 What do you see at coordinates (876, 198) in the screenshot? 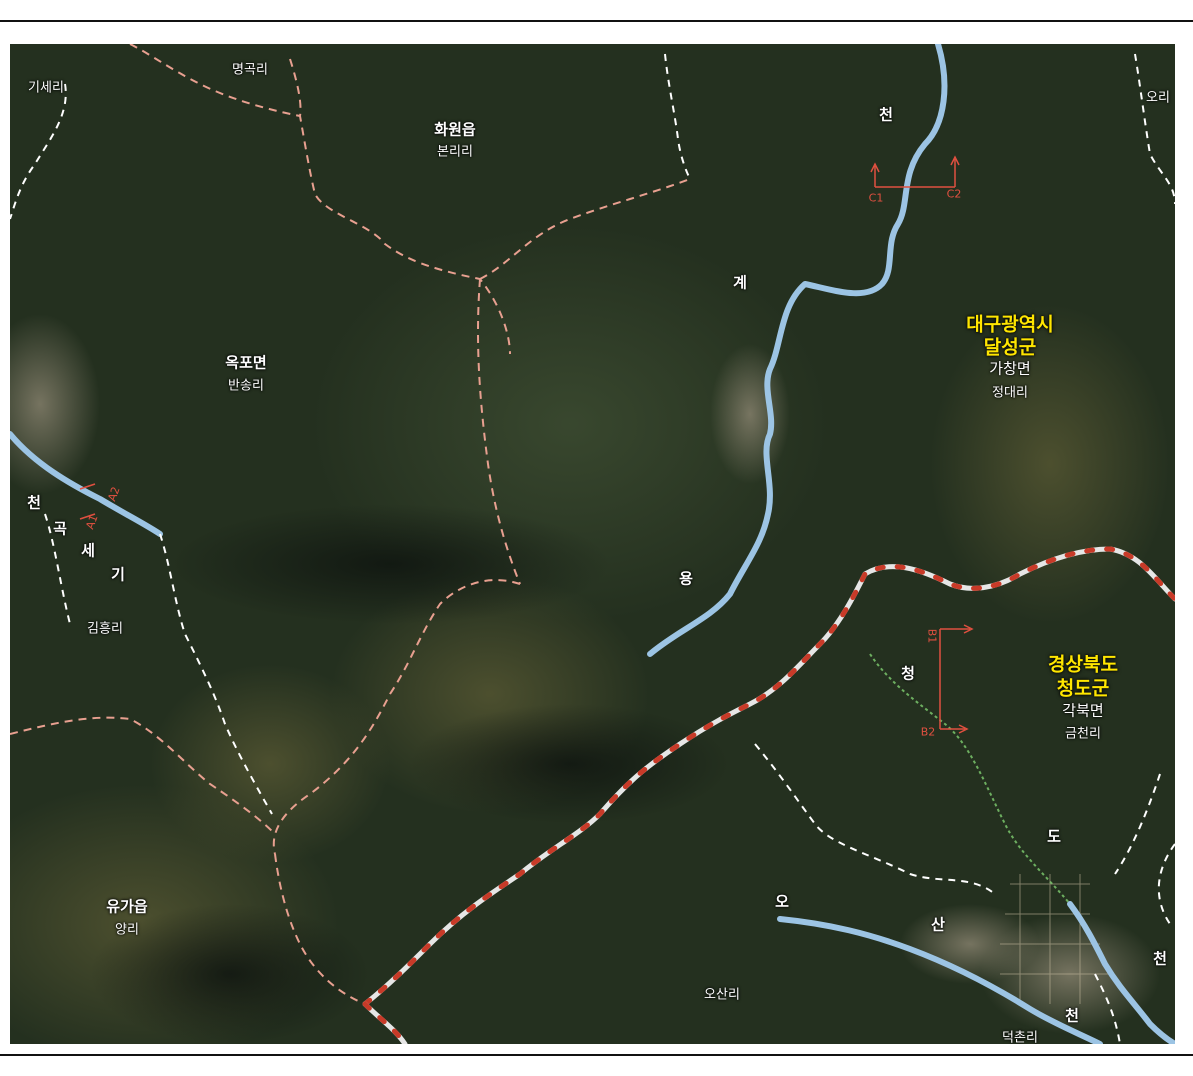
I see `marker-c1: C1` at bounding box center [876, 198].